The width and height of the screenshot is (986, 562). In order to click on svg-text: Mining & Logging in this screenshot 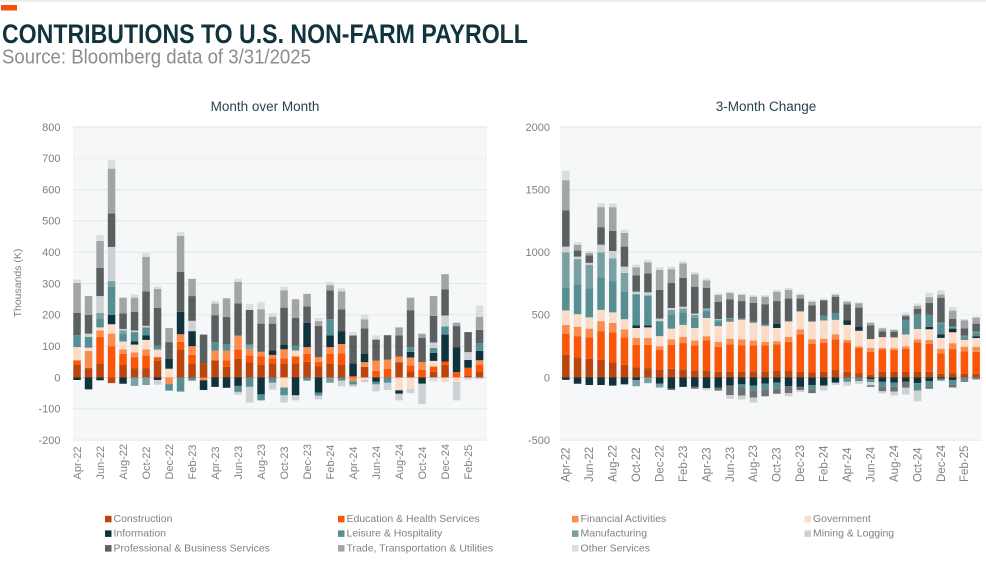, I will do `click(853, 534)`.